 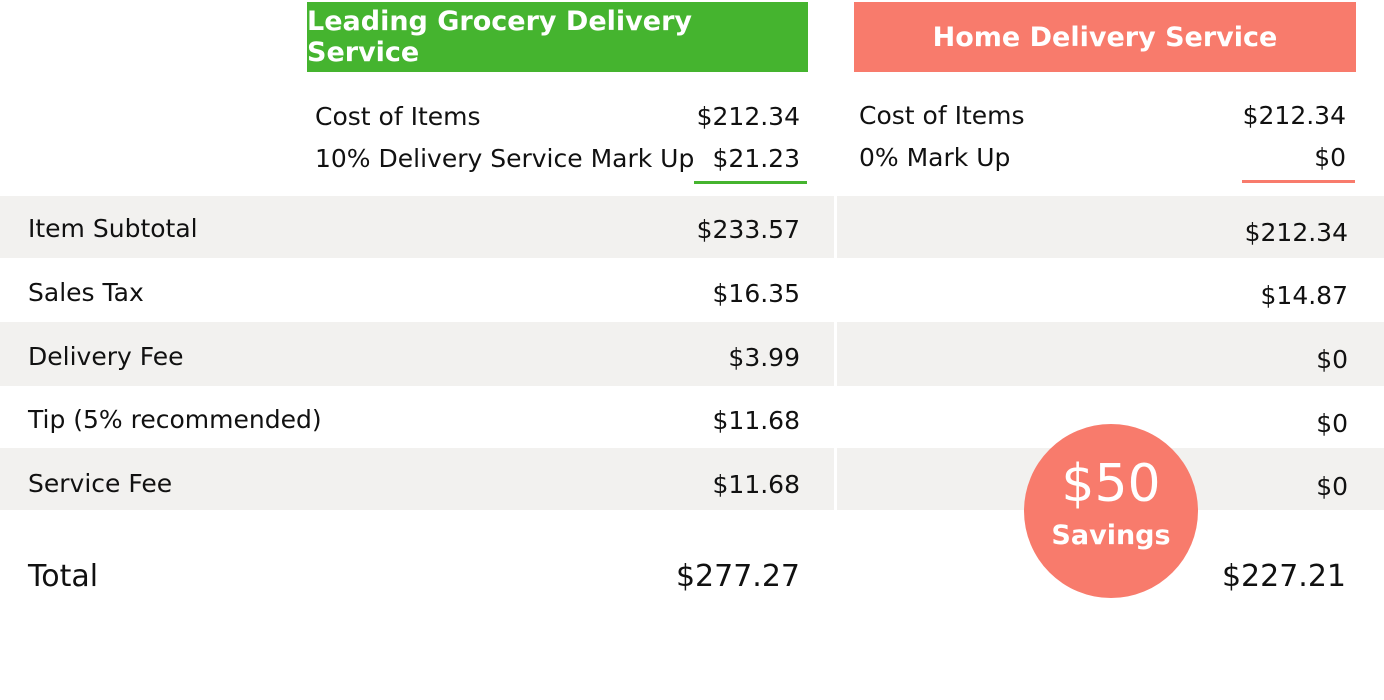 I want to click on total-leading-value: $277.27, so click(x=737, y=576).